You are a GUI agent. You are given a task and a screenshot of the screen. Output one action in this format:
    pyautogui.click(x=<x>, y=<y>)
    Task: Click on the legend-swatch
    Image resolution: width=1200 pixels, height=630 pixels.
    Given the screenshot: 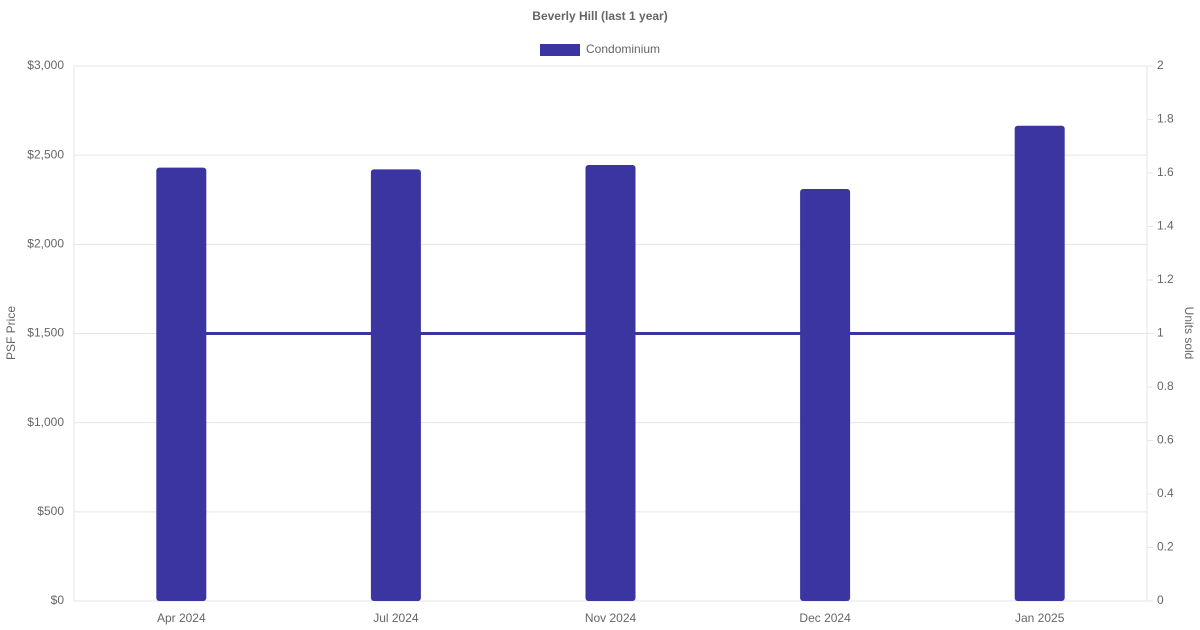 What is the action you would take?
    pyautogui.click(x=560, y=50)
    